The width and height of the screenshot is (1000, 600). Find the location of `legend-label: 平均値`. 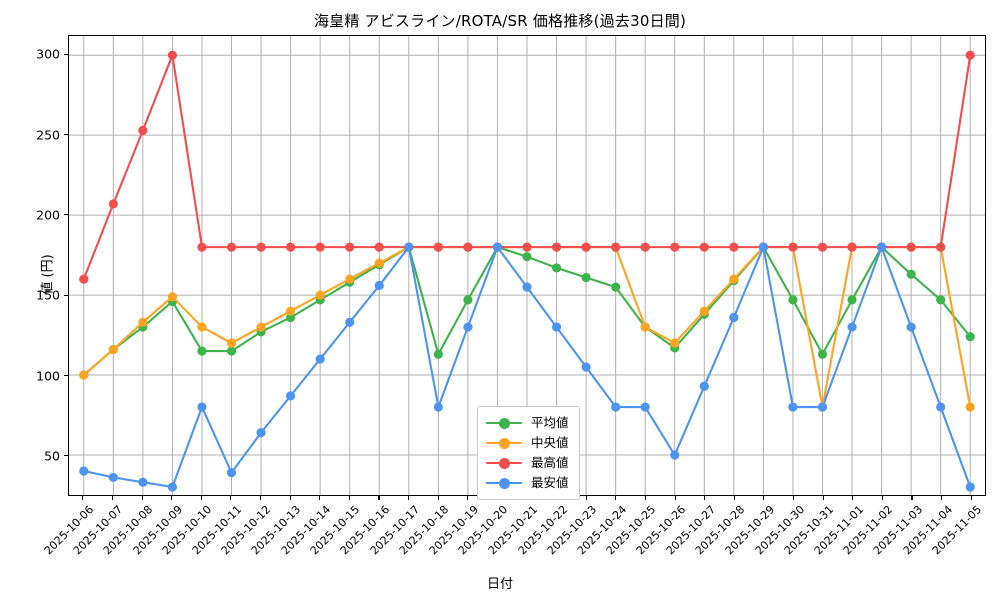

legend-label: 平均値 is located at coordinates (550, 422).